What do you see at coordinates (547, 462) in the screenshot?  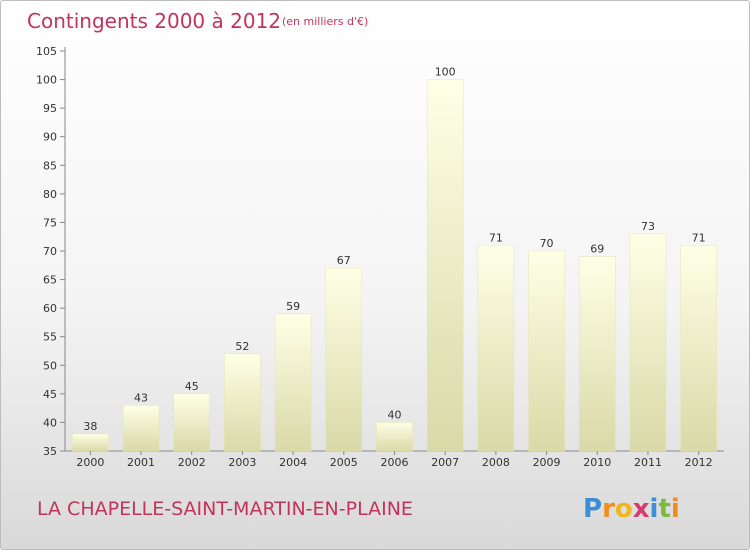 I see `x-tick-label: 2009` at bounding box center [547, 462].